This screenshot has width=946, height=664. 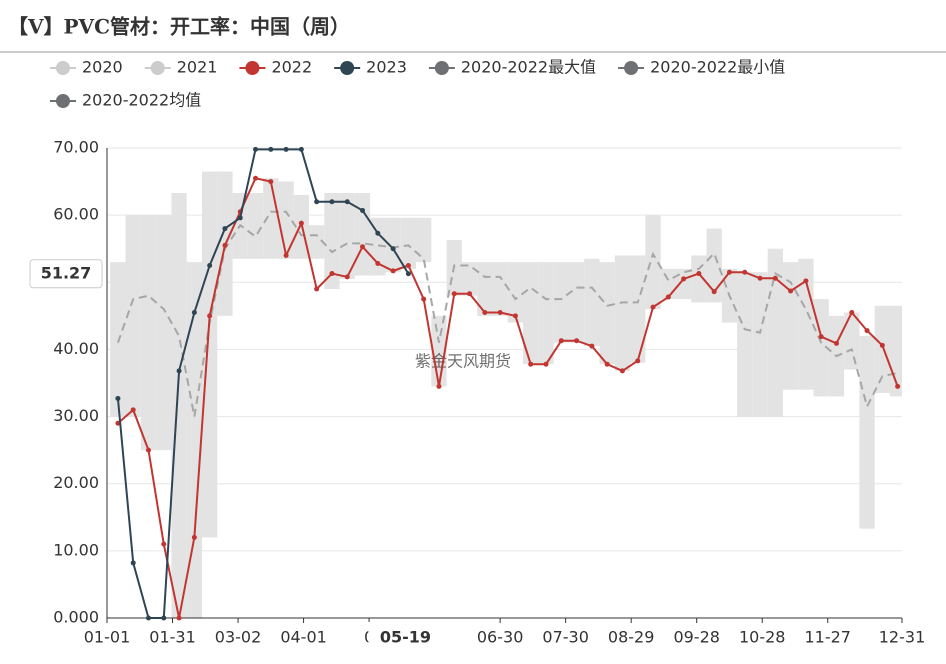 I want to click on pointer-y-label: 51.27, so click(x=66, y=272).